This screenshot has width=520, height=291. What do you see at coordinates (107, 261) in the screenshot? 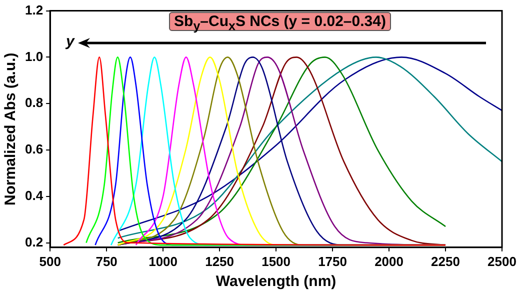
I see `x-tick-label: 750` at bounding box center [107, 261].